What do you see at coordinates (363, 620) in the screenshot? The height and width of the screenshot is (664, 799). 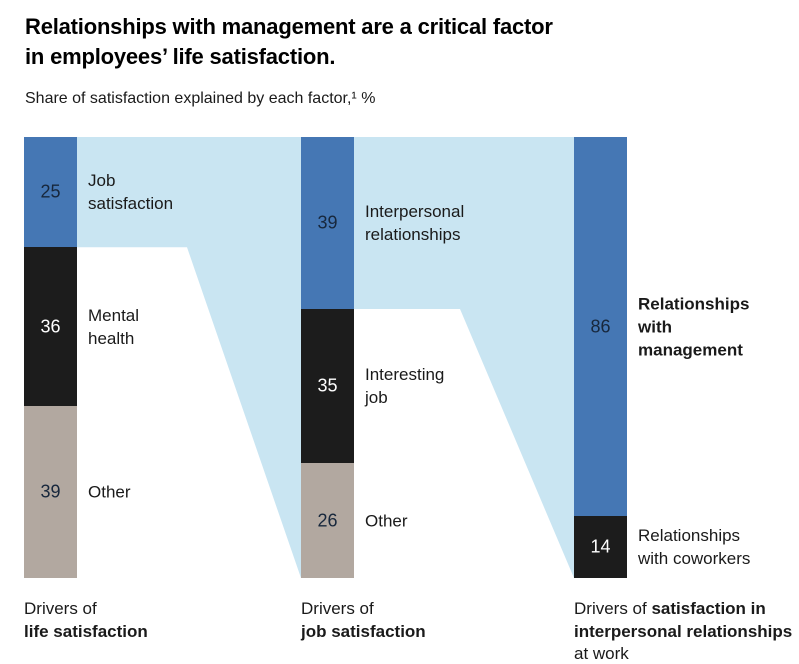 I see `bar-footer-label: Drivers of job satisfaction` at bounding box center [363, 620].